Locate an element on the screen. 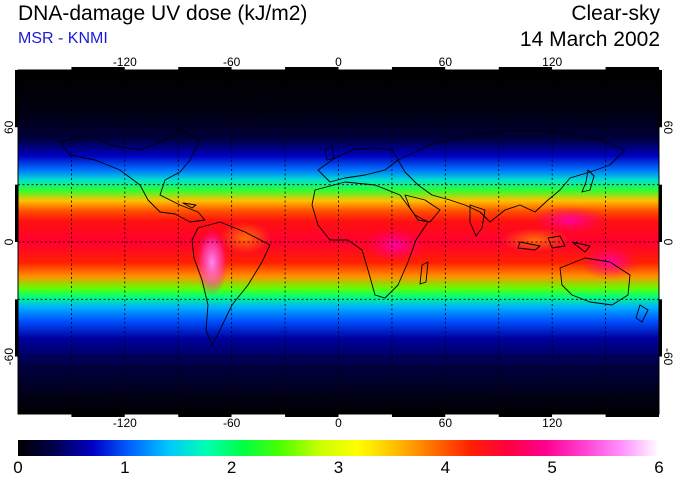  cuba-coastline is located at coordinates (189, 205).